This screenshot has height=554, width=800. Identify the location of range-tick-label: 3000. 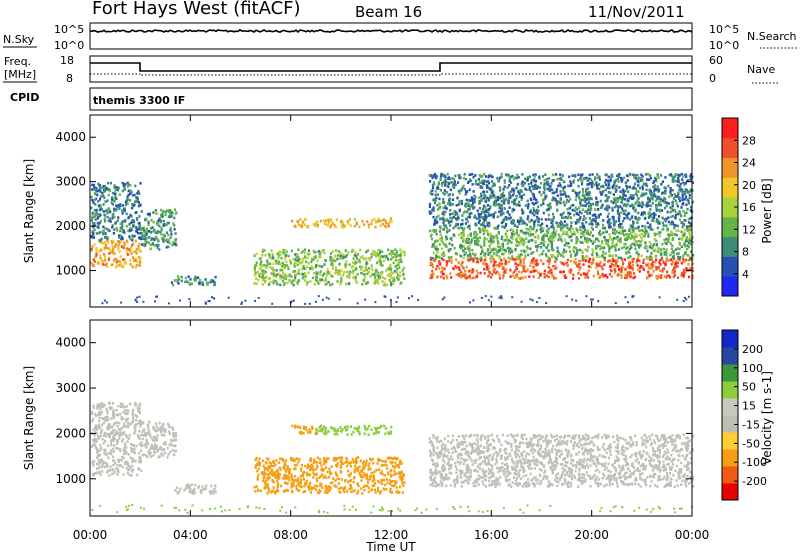
(70, 182).